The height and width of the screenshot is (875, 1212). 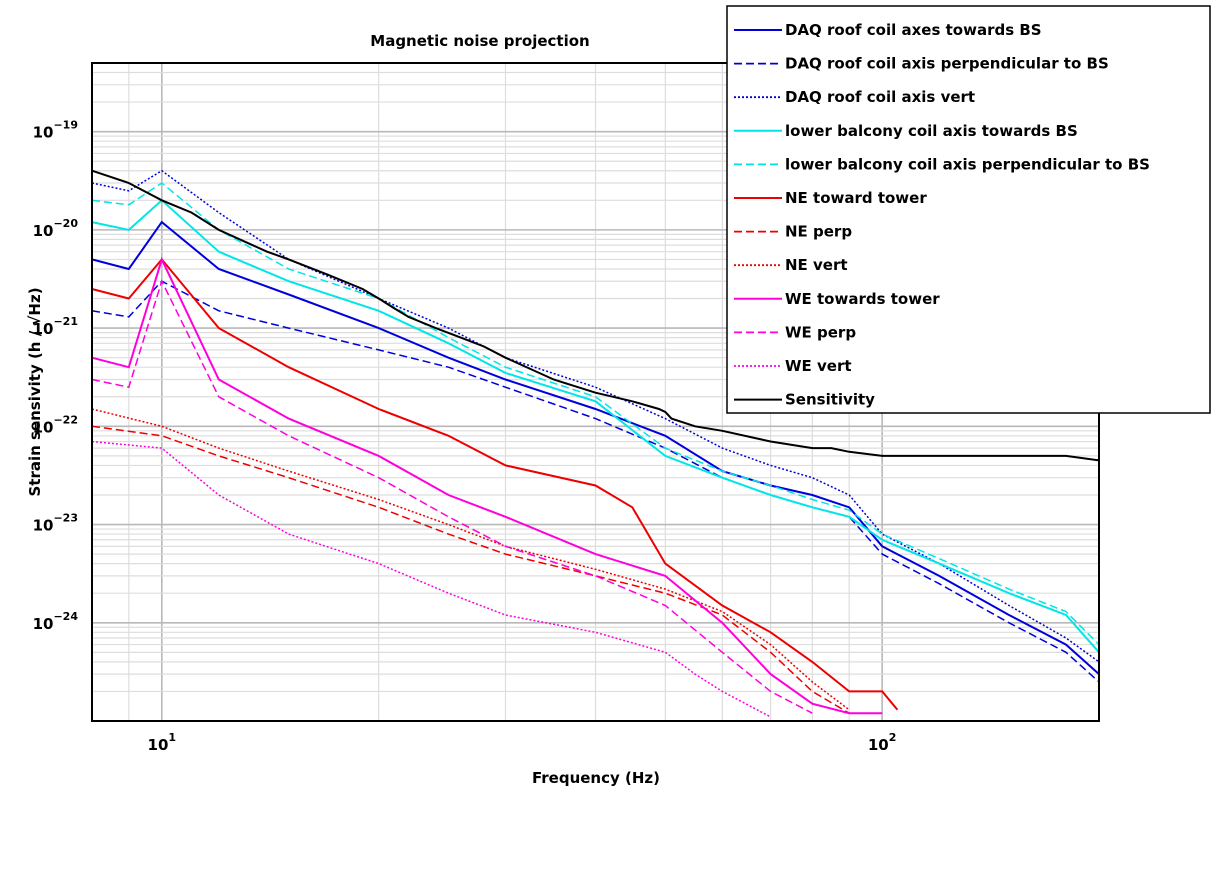 What do you see at coordinates (55, 130) in the screenshot?
I see `y-tick-label: 10−19` at bounding box center [55, 130].